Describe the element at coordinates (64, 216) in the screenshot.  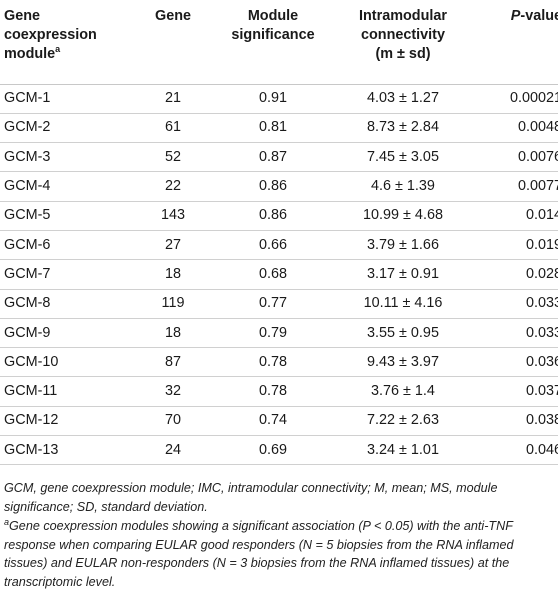
I see `cell-module: GCM-5` at that location.